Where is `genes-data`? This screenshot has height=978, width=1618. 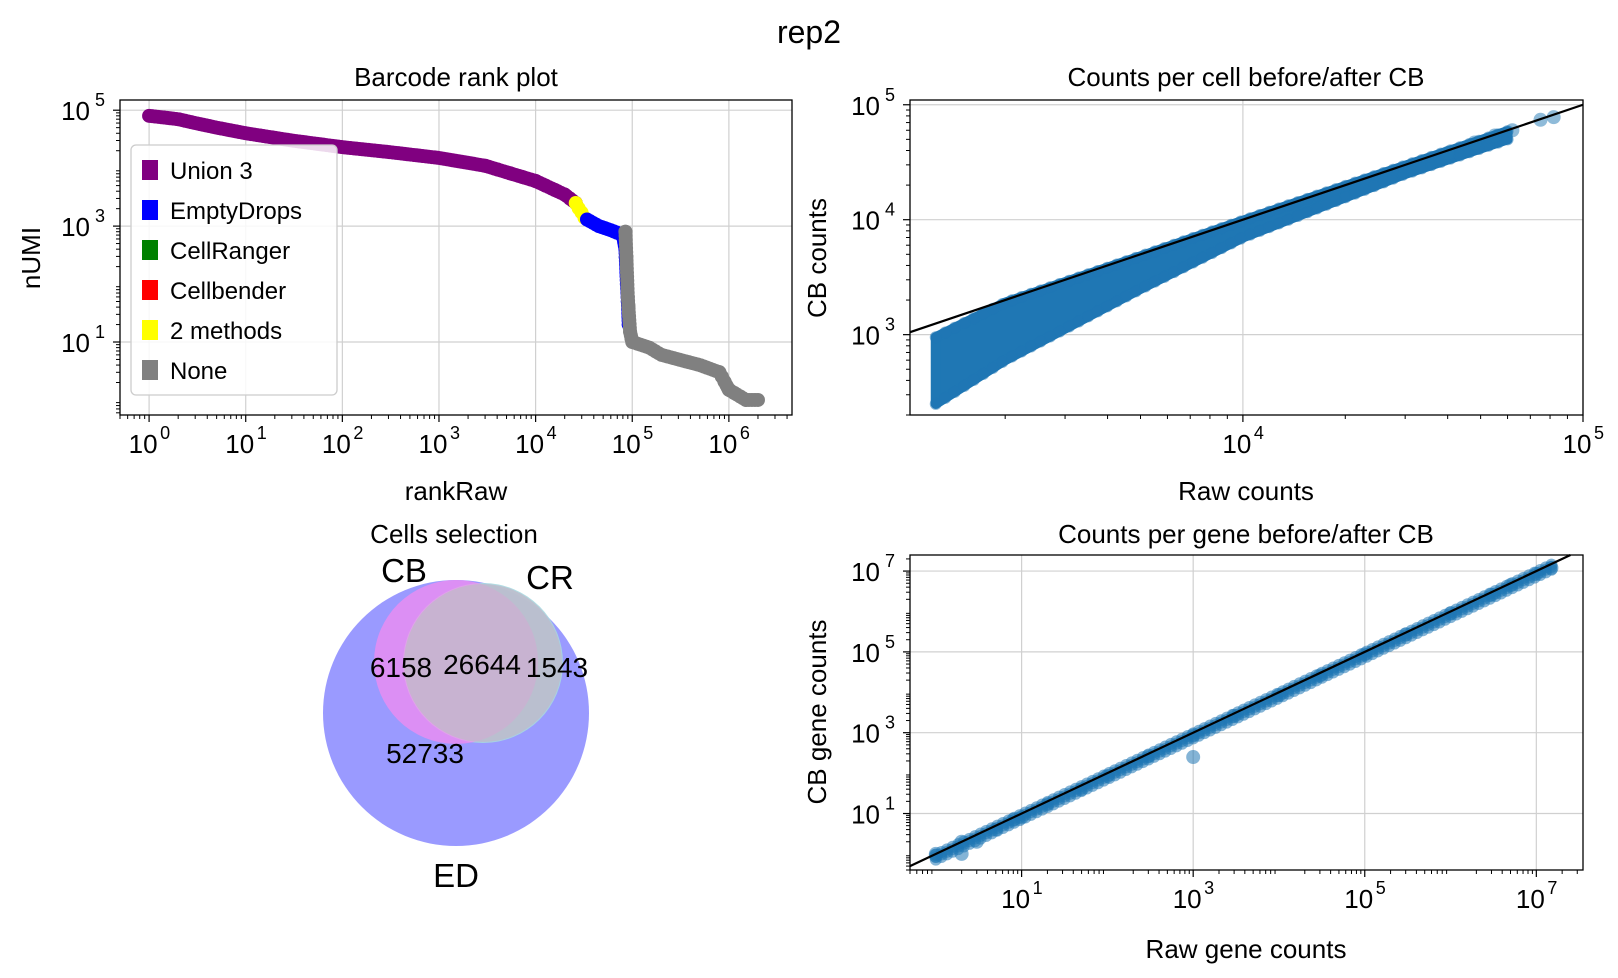 genes-data is located at coordinates (1240, 711).